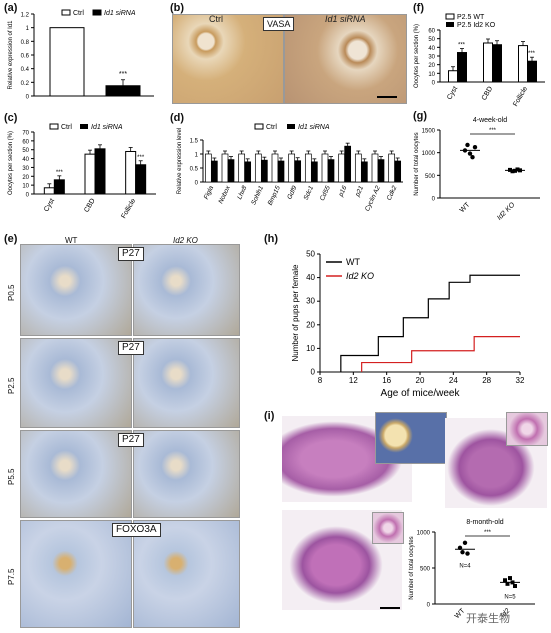  I want to click on chart-c-ytick-label: 30, so click(25, 169).